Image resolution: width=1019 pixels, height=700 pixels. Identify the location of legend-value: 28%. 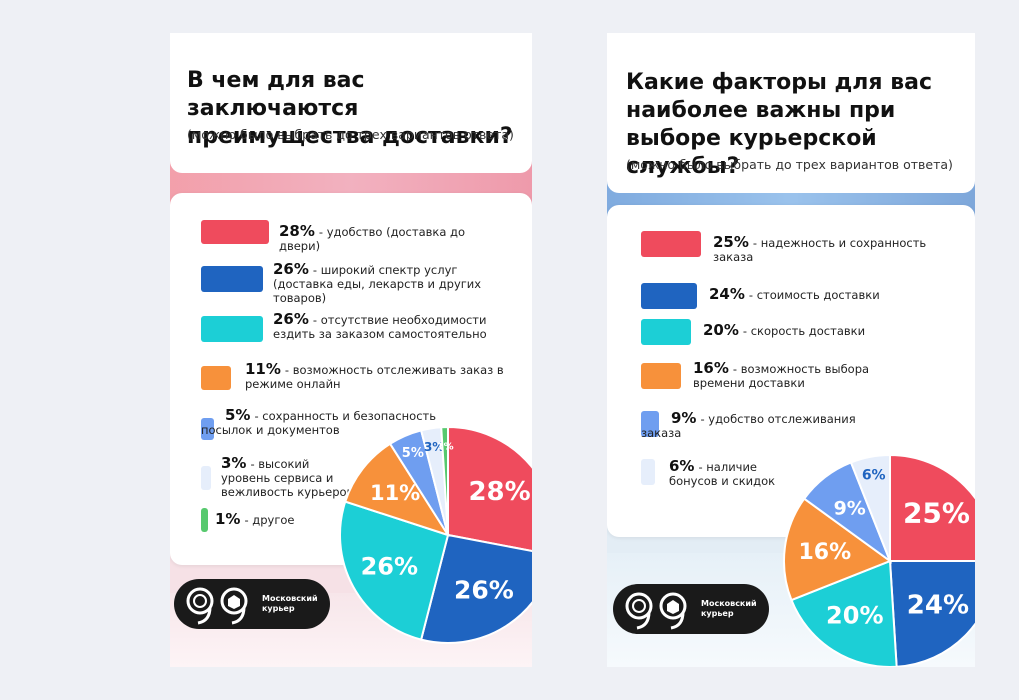
(297, 231).